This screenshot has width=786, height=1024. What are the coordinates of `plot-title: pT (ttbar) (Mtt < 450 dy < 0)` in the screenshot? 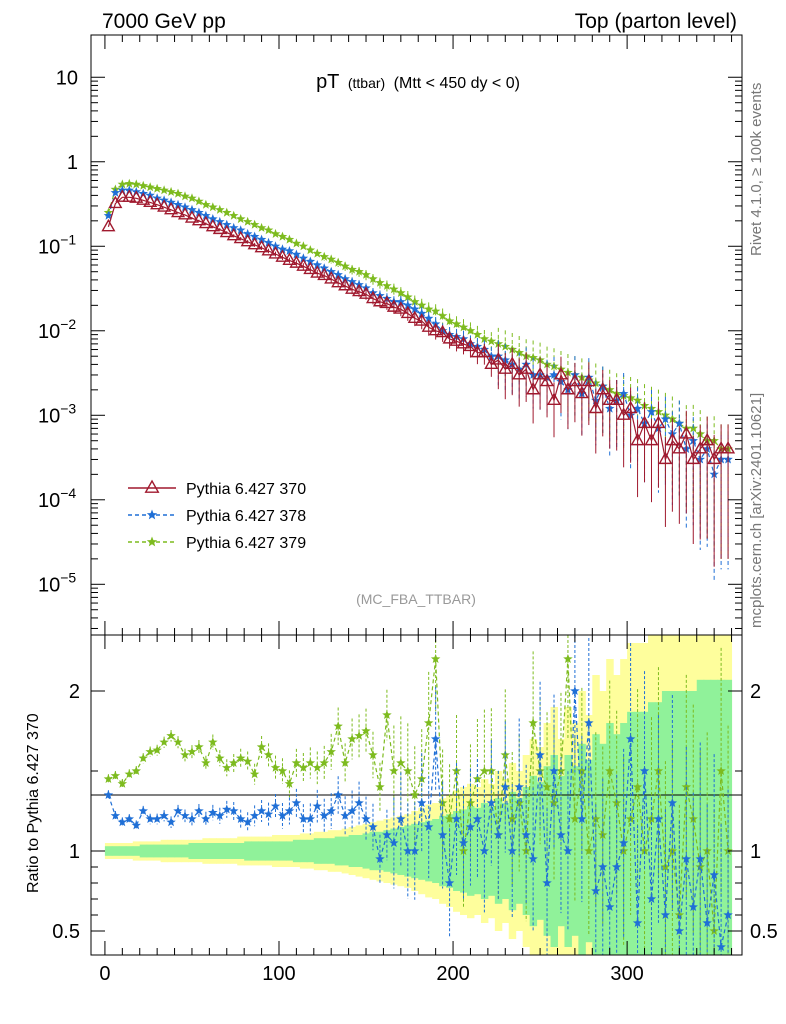 It's located at (418, 82).